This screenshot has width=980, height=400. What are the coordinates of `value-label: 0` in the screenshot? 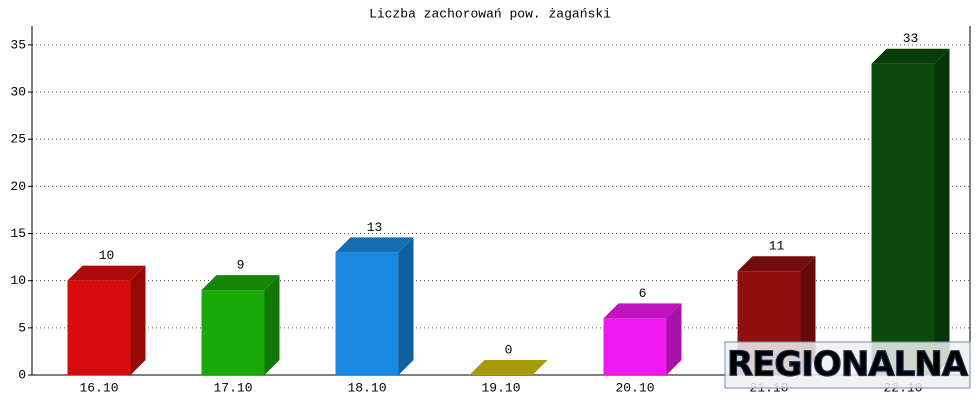 It's located at (509, 349).